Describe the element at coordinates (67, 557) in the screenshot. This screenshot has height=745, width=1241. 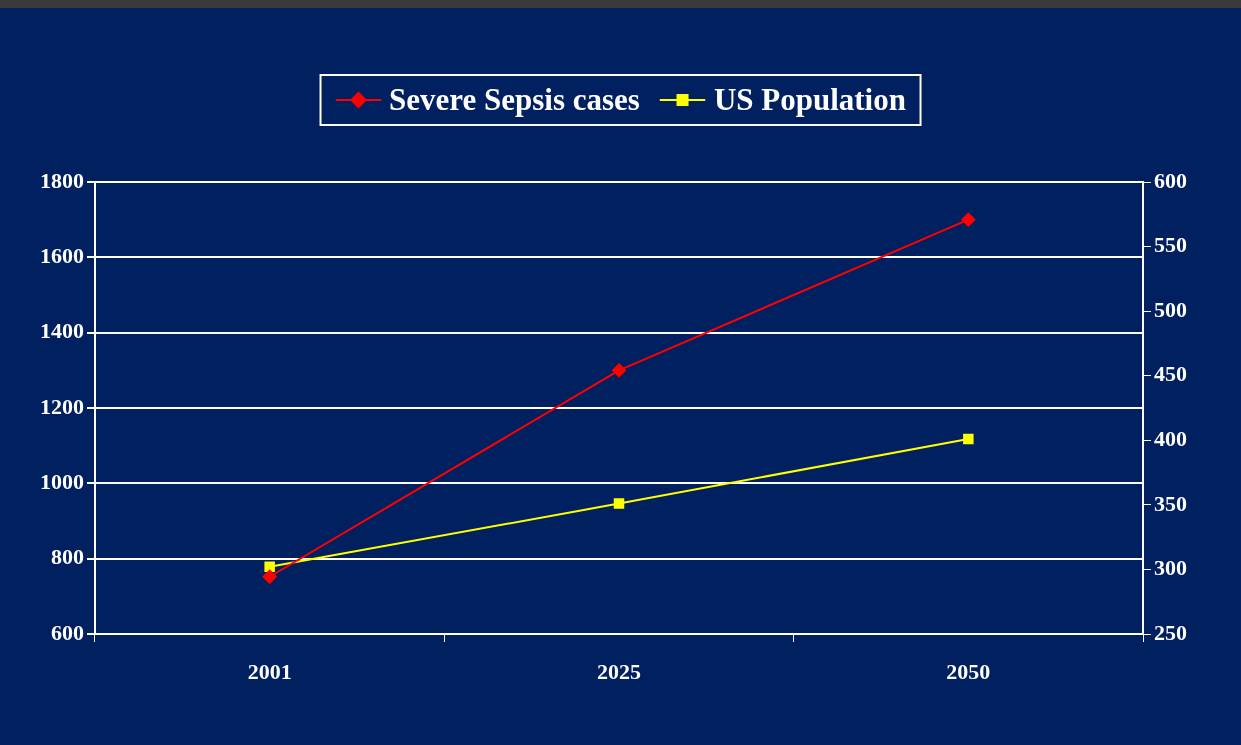
I see `y-tick-label: 800` at that location.